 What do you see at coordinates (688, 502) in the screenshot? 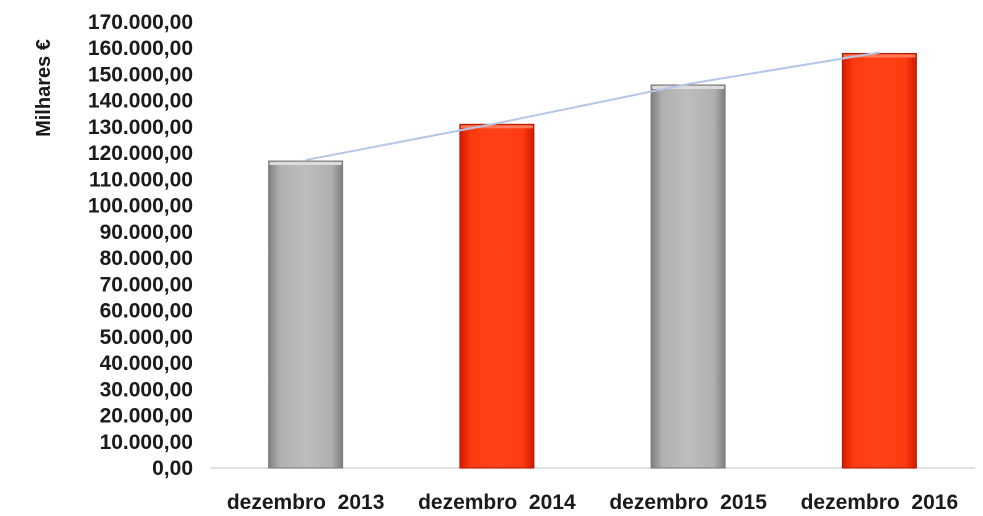
I see `x-tick-label: dezembro 2015` at bounding box center [688, 502].